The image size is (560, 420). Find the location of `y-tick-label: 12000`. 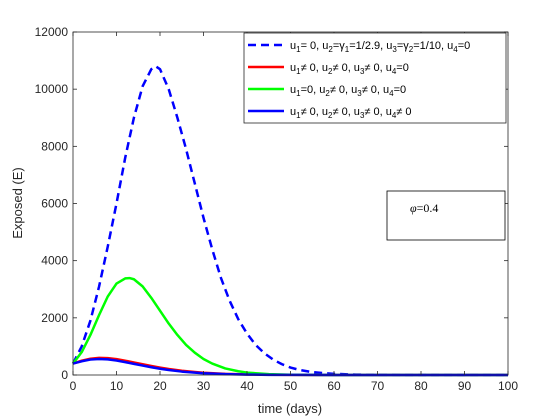

y-tick-label: 12000 is located at coordinates (52, 32).